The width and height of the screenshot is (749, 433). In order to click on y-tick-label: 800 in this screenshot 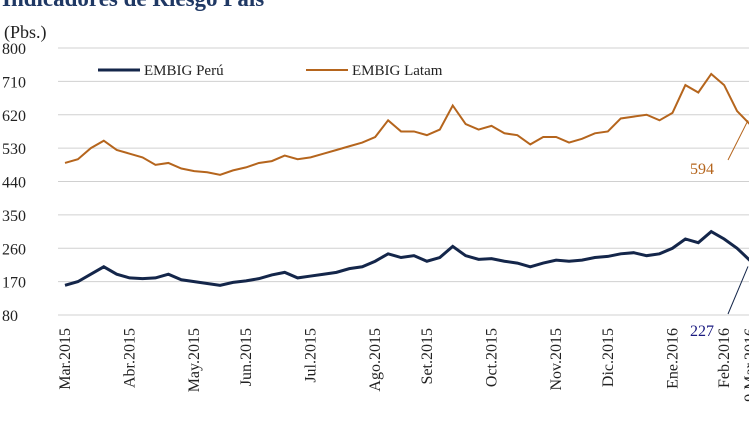, I will do `click(14, 49)`.